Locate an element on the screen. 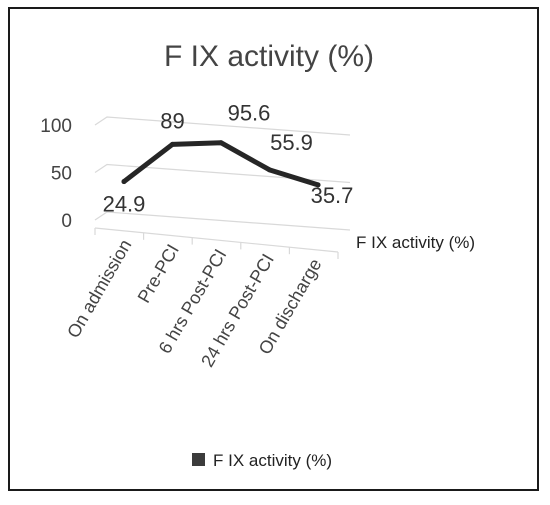  data-labels: 24.9 89 95.6 55.9 35.7 is located at coordinates (228, 159).